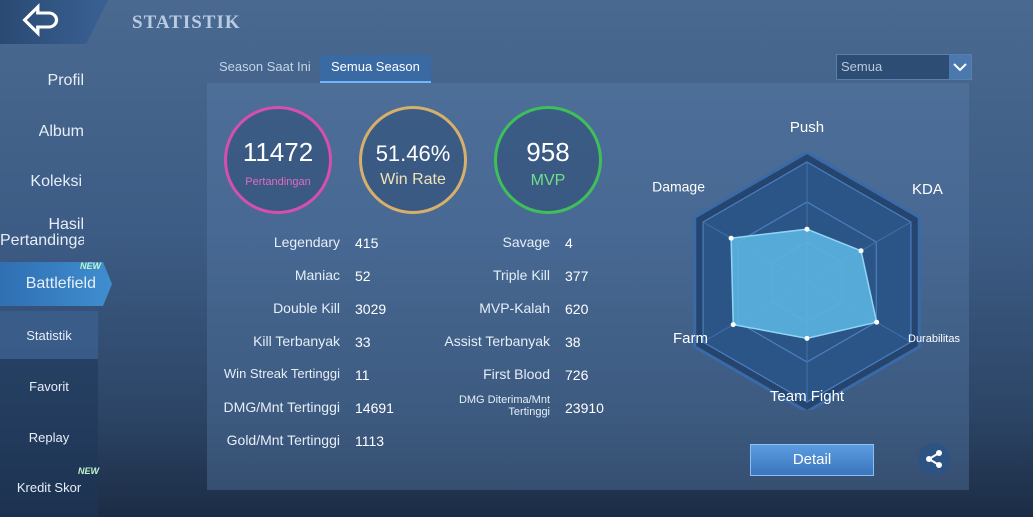 This screenshot has height=517, width=1033. I want to click on active-nav-bg, so click(56, 284).